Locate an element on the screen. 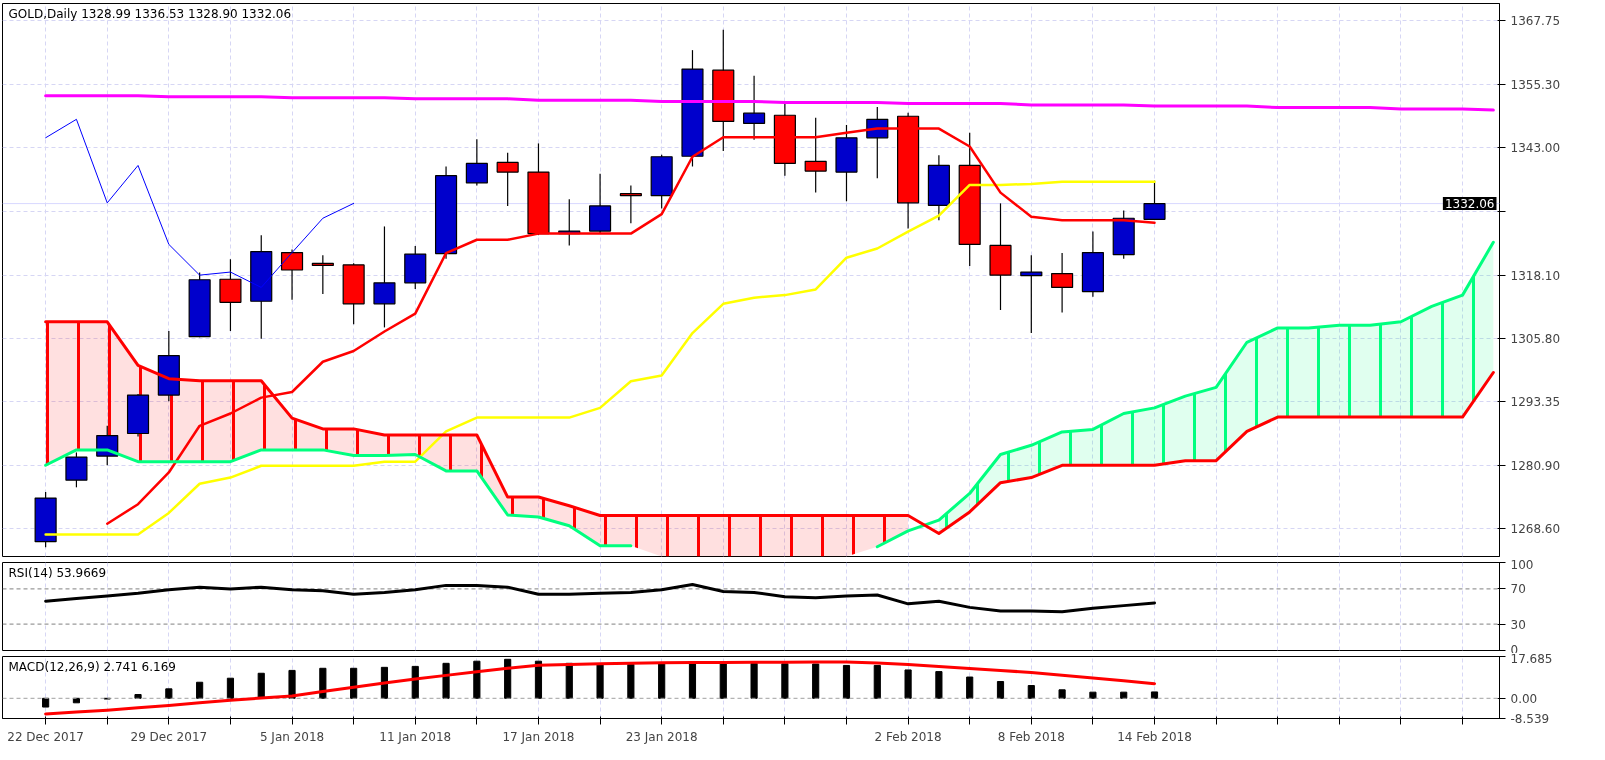 The image size is (1605, 760). y-tick-label: 1293.35 is located at coordinates (1535, 402).